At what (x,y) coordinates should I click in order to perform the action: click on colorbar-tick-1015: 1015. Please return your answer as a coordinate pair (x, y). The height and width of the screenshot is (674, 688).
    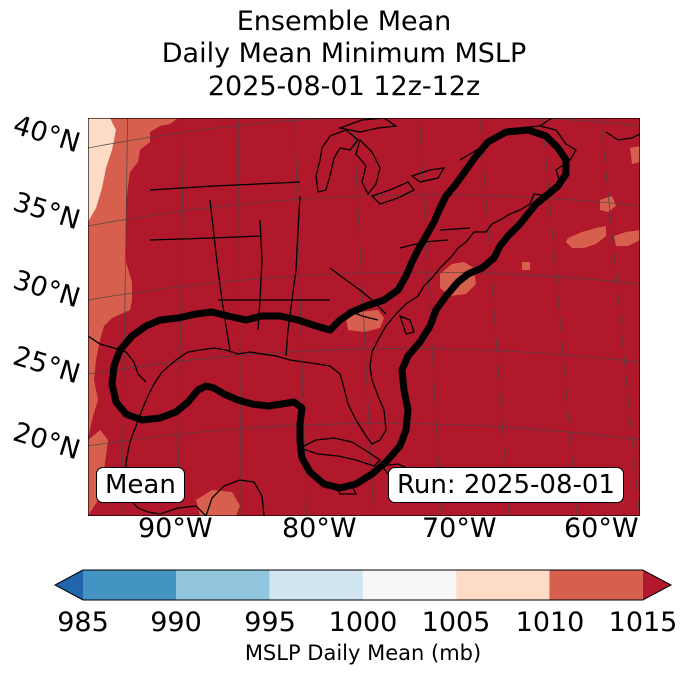
    Looking at the image, I should click on (643, 622).